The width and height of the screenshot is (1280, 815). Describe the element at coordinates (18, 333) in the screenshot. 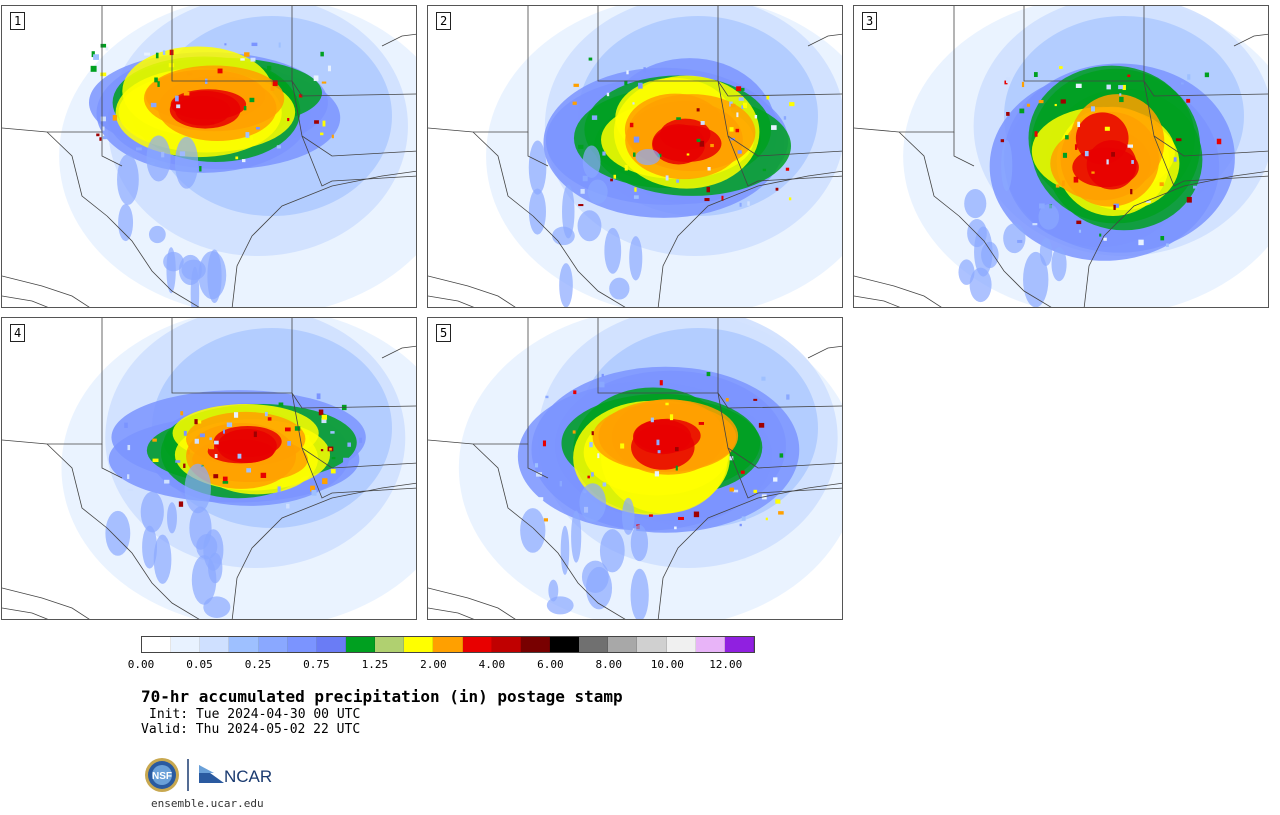

I see `panel-label-4: 4` at that location.